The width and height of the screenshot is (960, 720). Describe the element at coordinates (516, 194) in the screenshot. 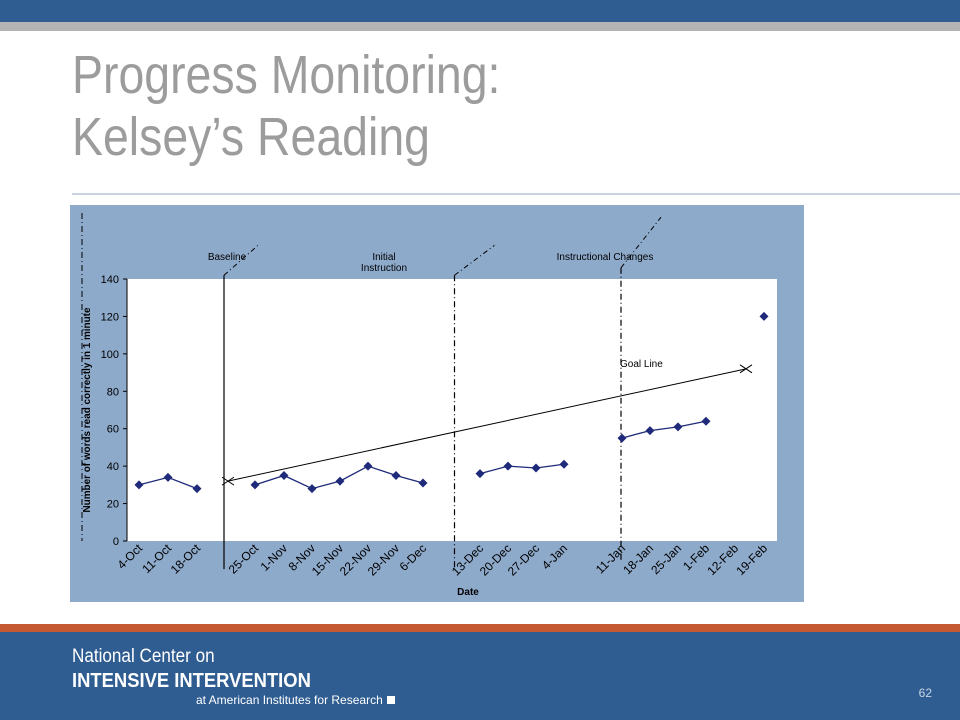

I see `title-divider` at that location.